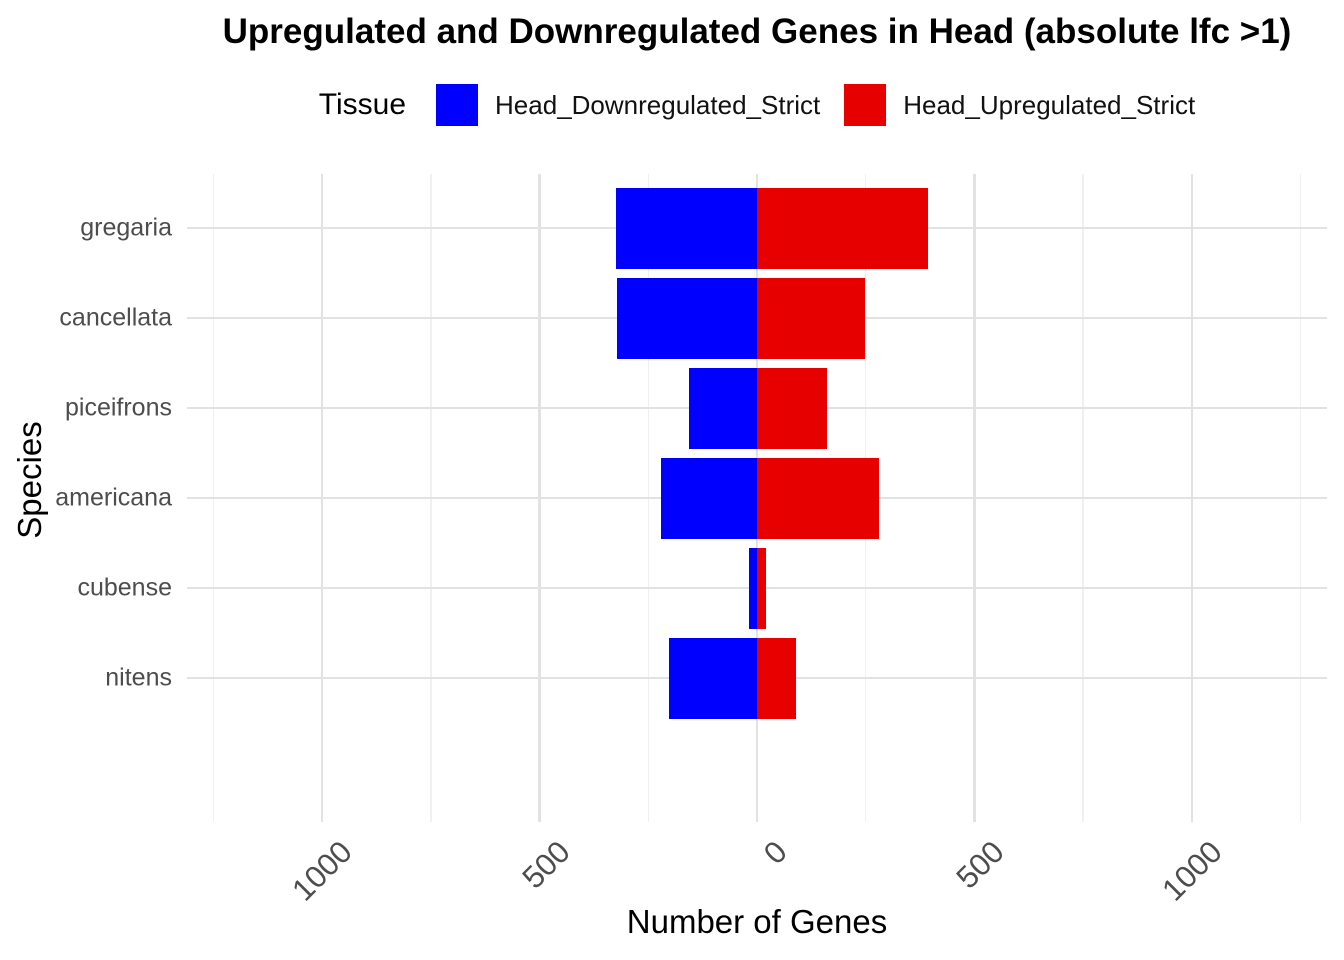 The width and height of the screenshot is (1344, 960). Describe the element at coordinates (126, 227) in the screenshot. I see `y-tick-label-gregaria: gregaria` at that location.